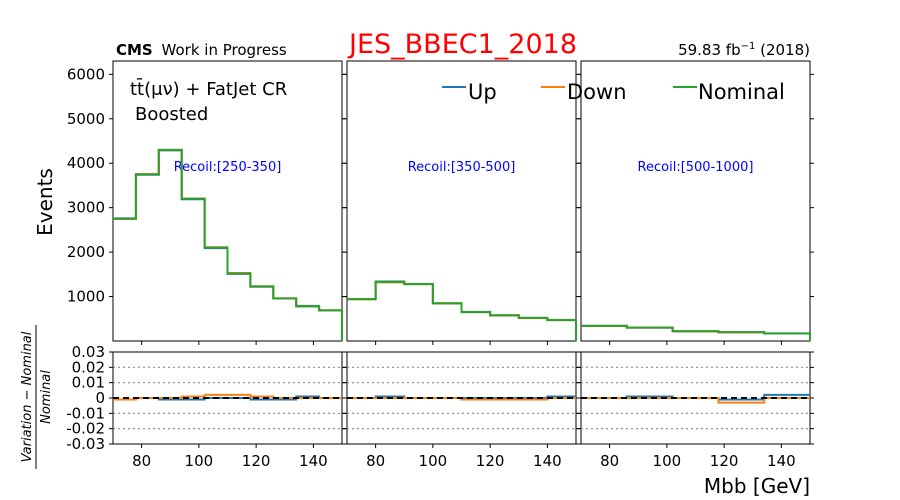  I want to click on cms-label: CMS Work in Progress, so click(201, 50).